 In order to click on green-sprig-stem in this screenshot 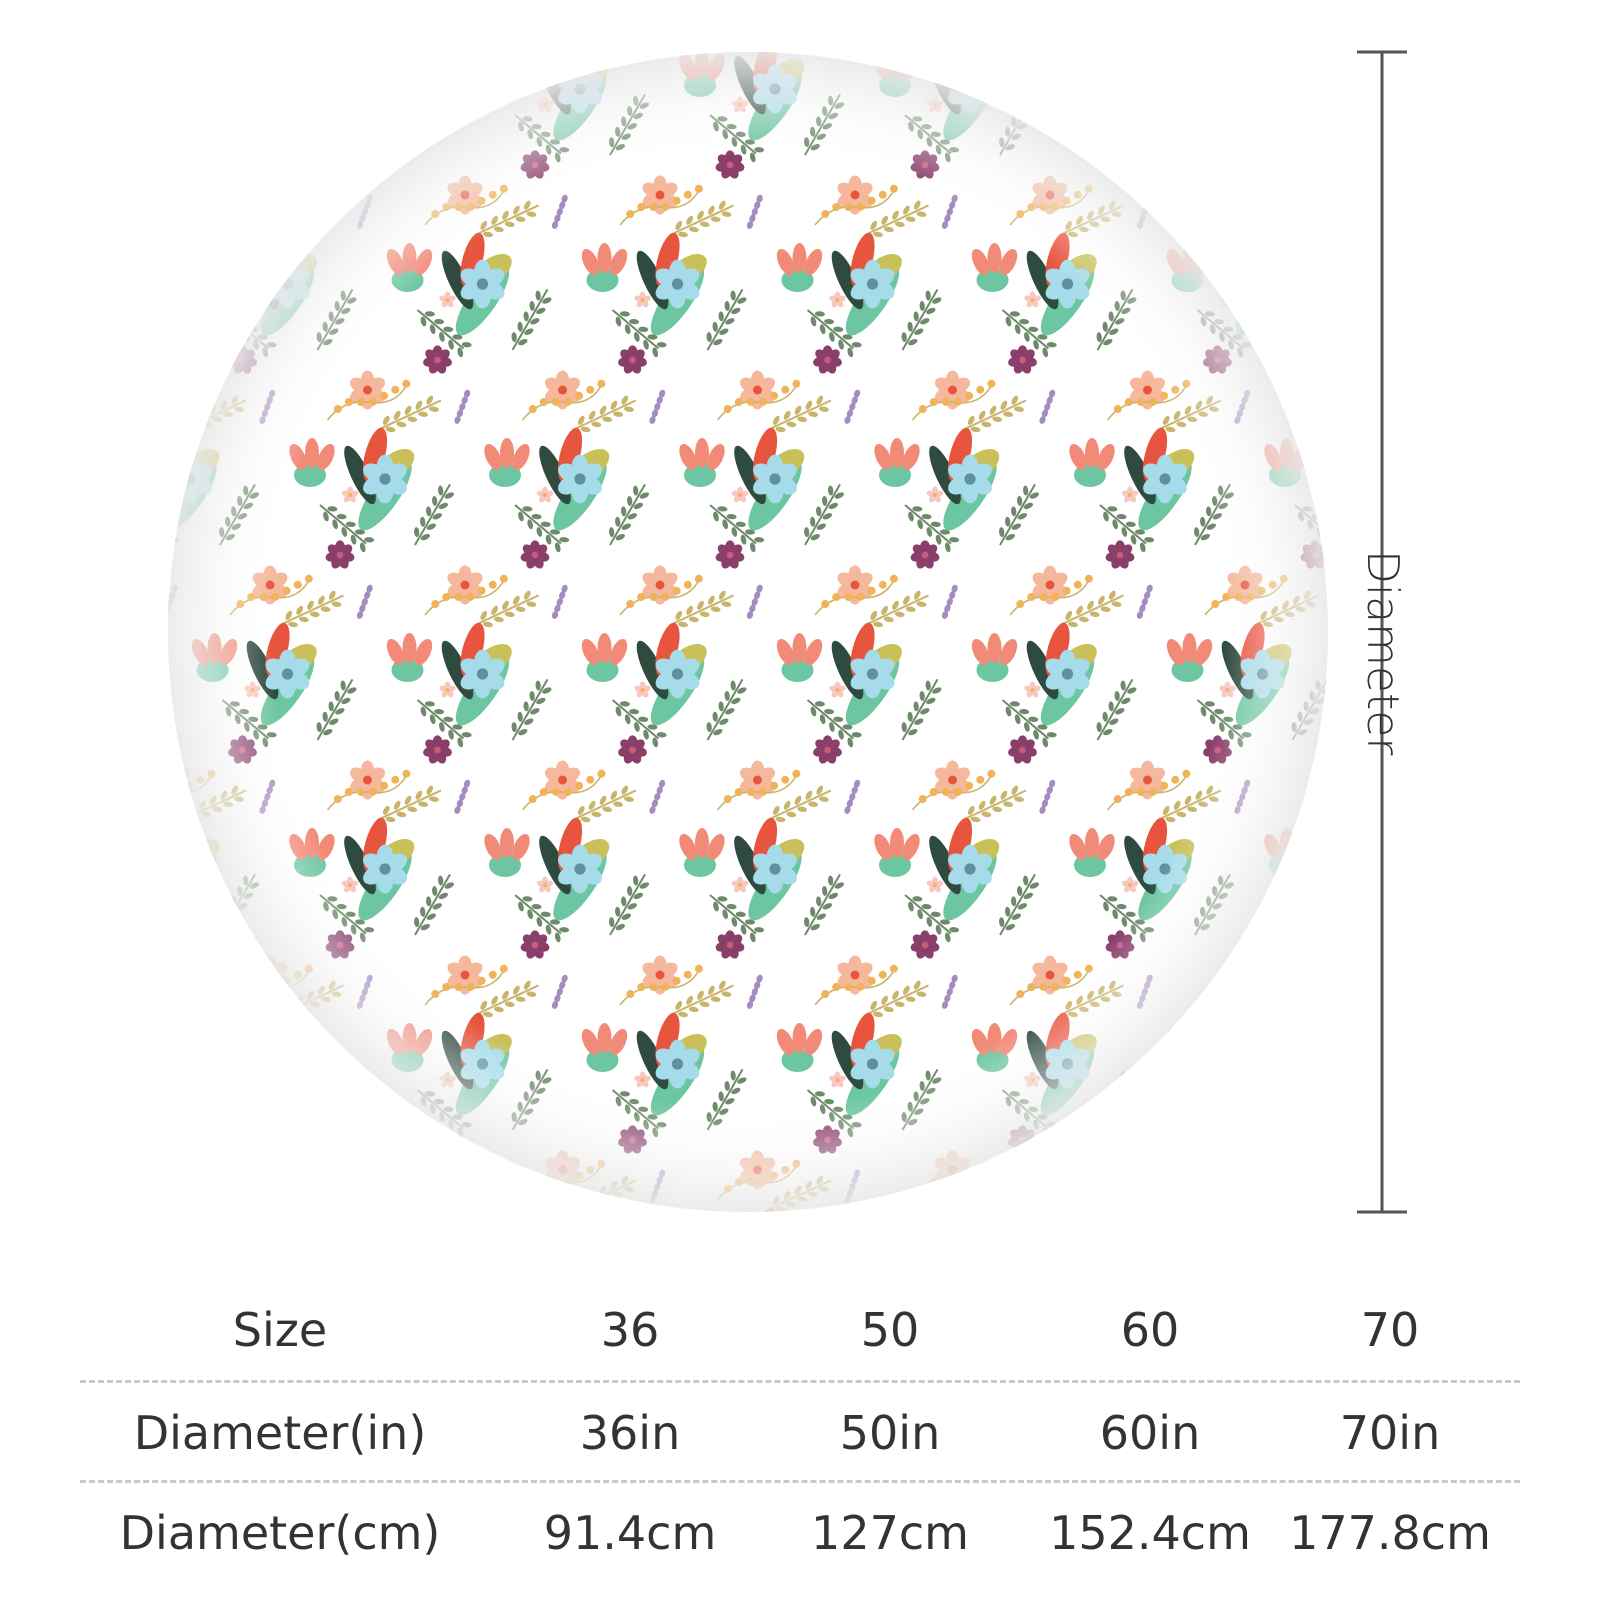, I will do `click(1505, 319)`.